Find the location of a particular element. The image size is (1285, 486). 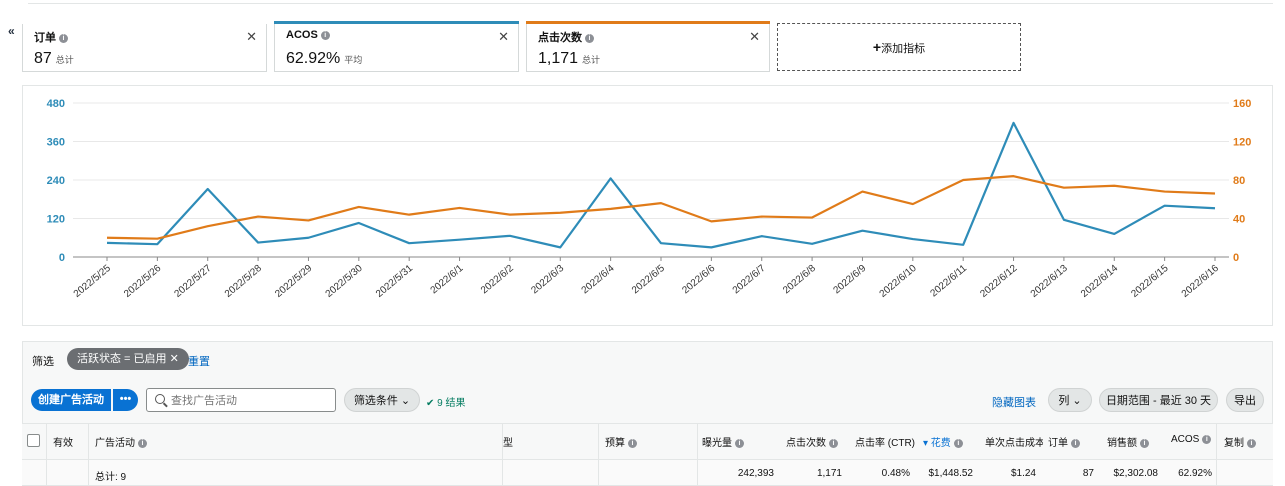

export-button: 导出 is located at coordinates (1245, 400).